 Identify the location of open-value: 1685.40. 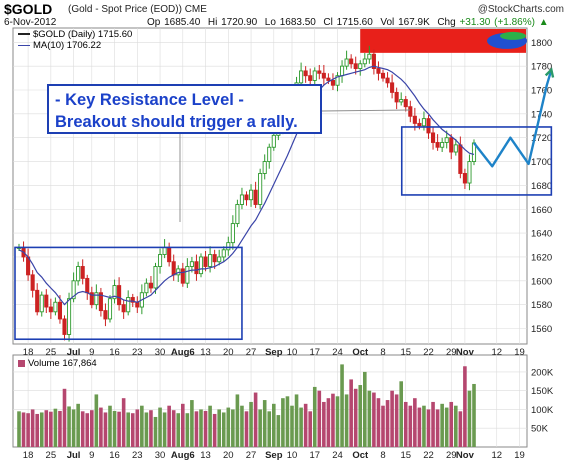
(182, 22).